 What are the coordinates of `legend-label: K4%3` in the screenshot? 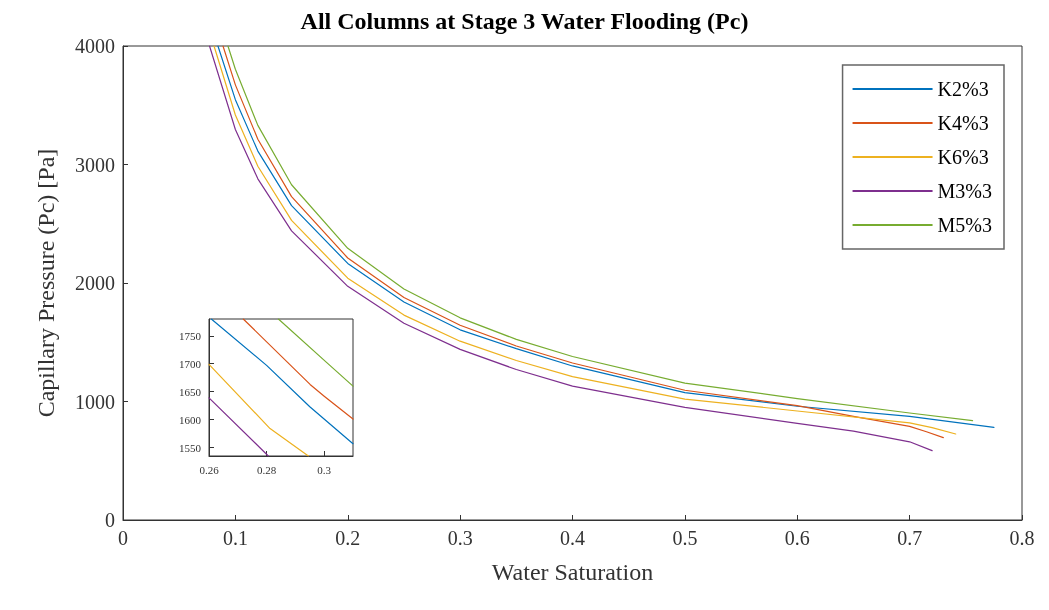 It's located at (963, 123).